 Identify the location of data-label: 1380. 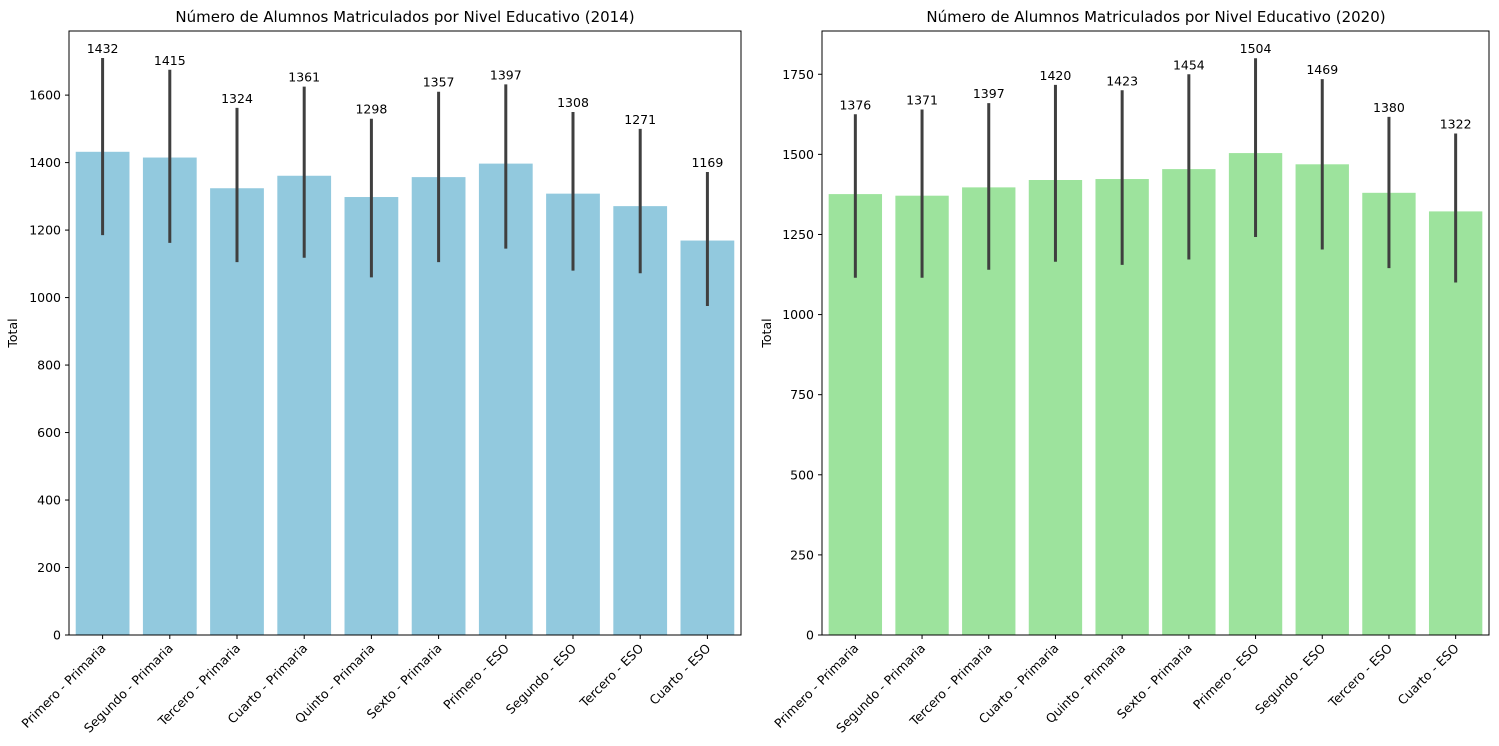
(1389, 107).